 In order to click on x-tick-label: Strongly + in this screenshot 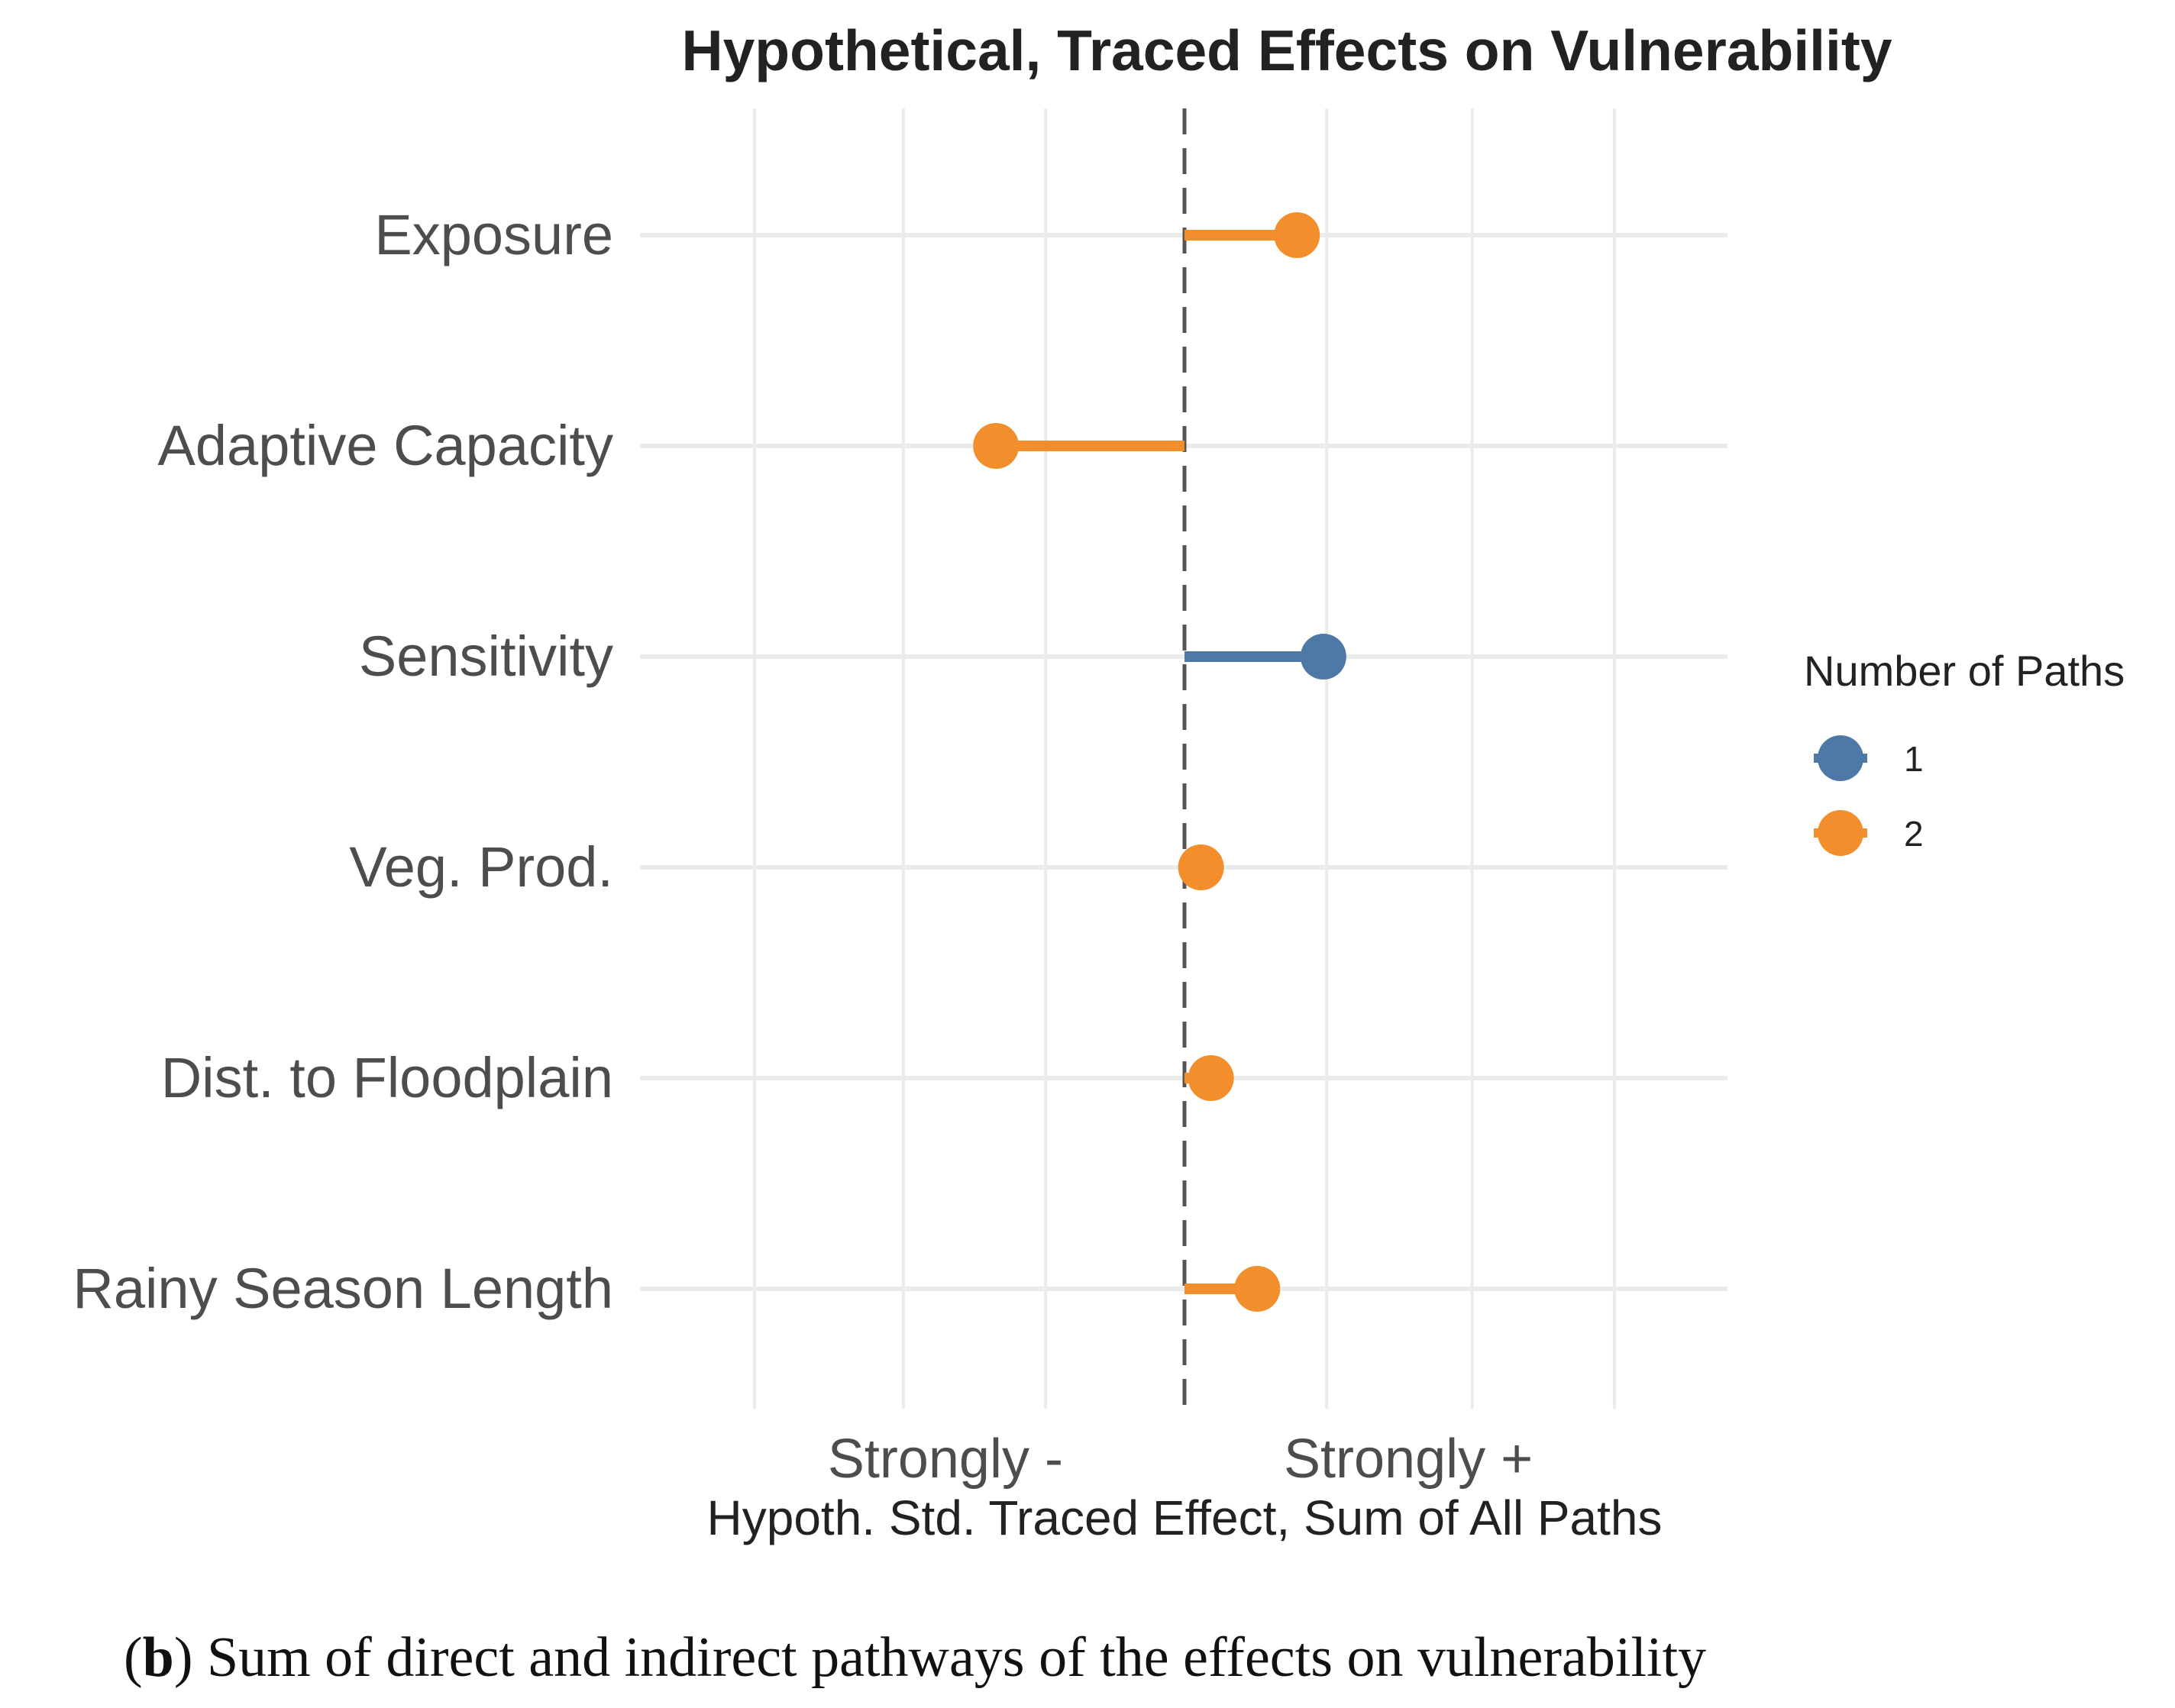, I will do `click(1408, 1459)`.